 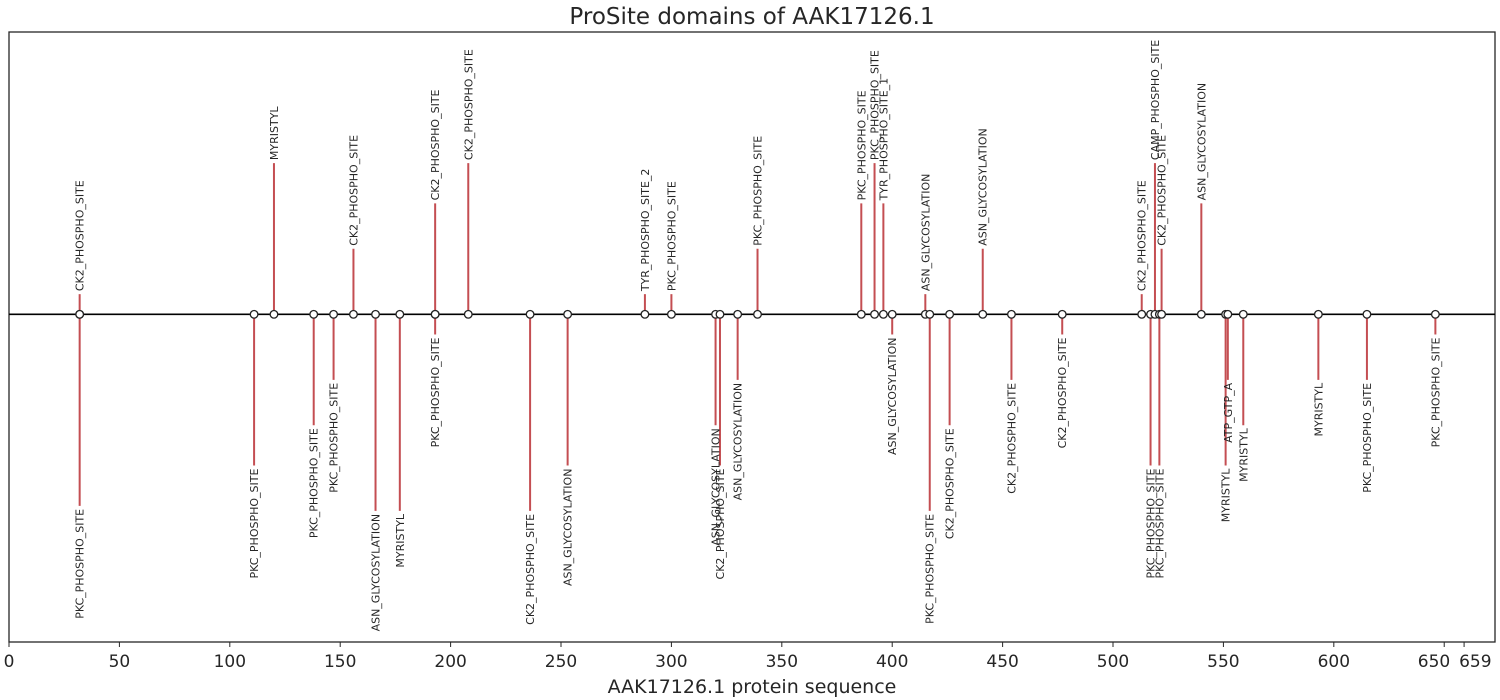 I want to click on site-label-15: PKC_PHOSPHO_SITE, so click(x=671, y=236).